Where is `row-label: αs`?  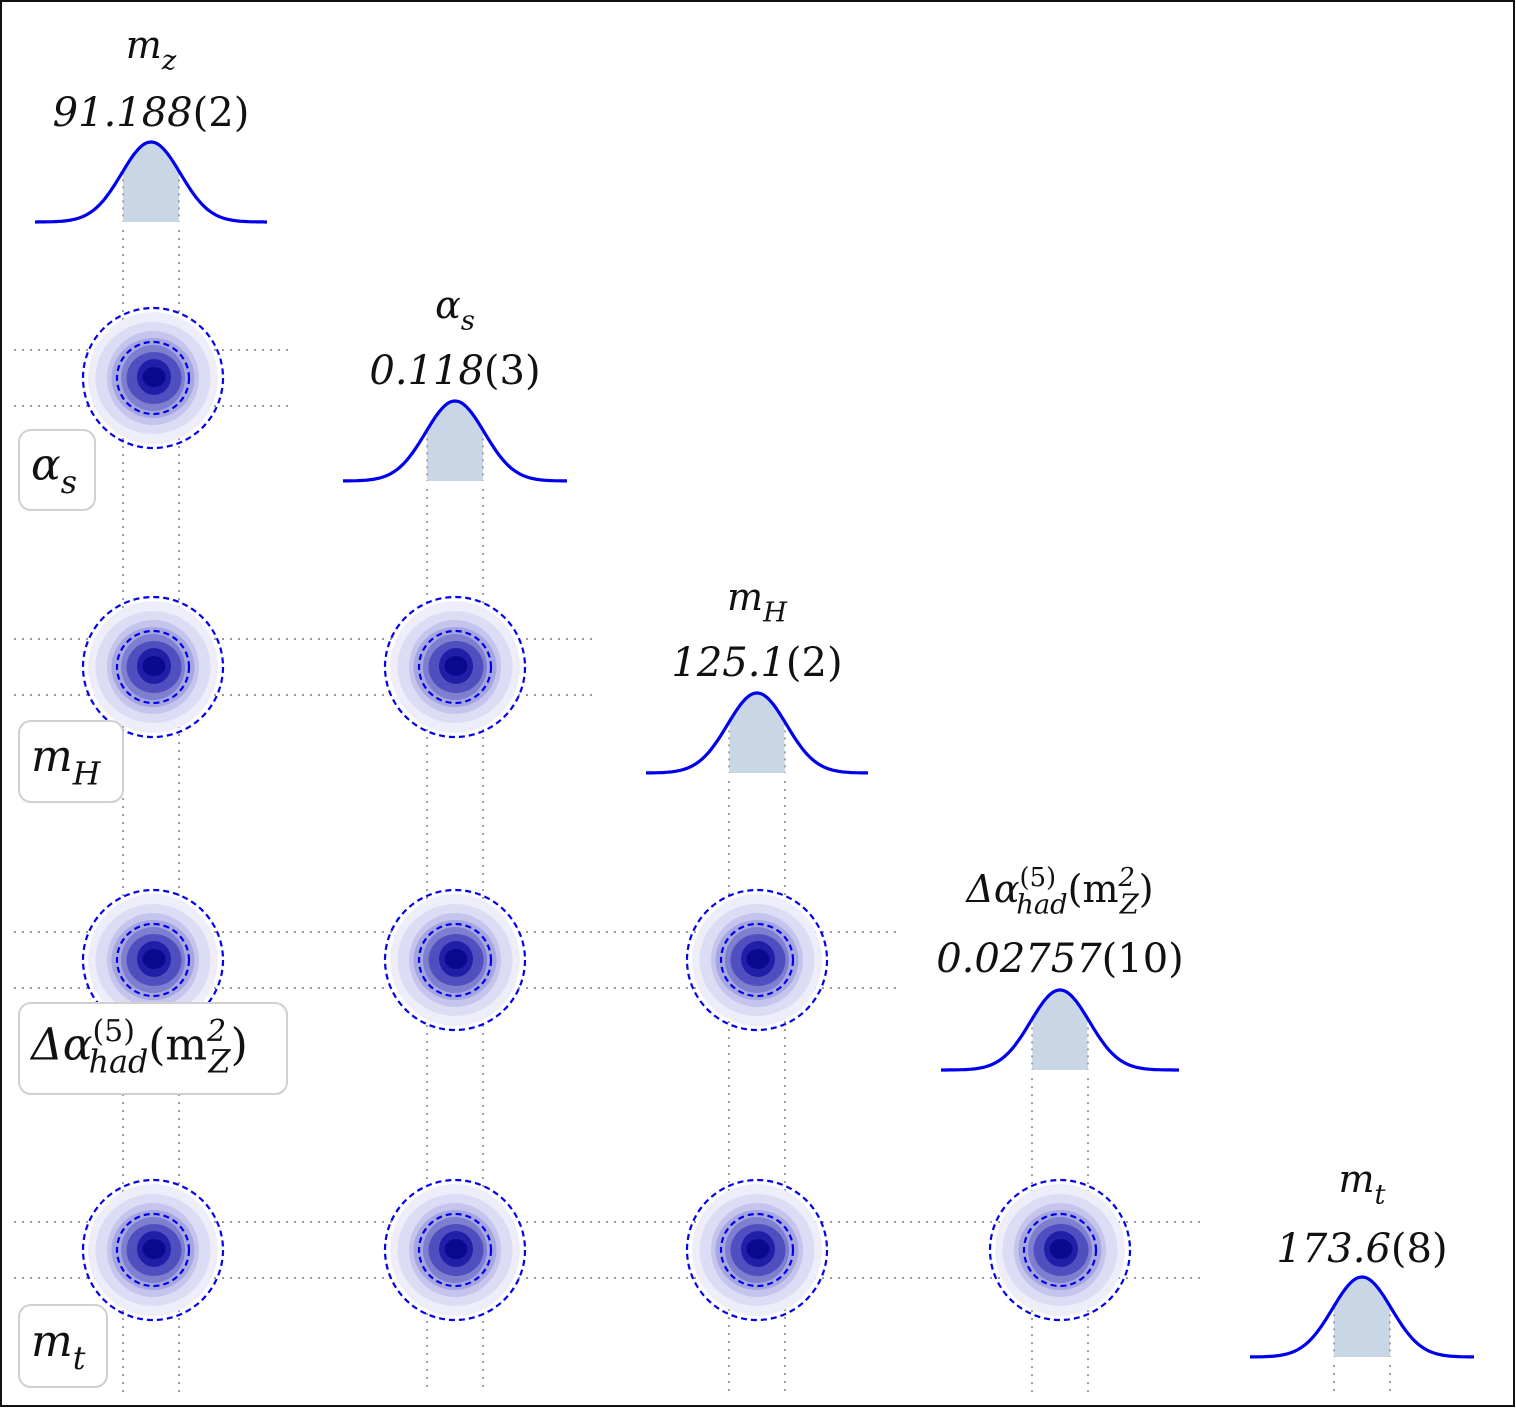
row-label: αs is located at coordinates (54, 470).